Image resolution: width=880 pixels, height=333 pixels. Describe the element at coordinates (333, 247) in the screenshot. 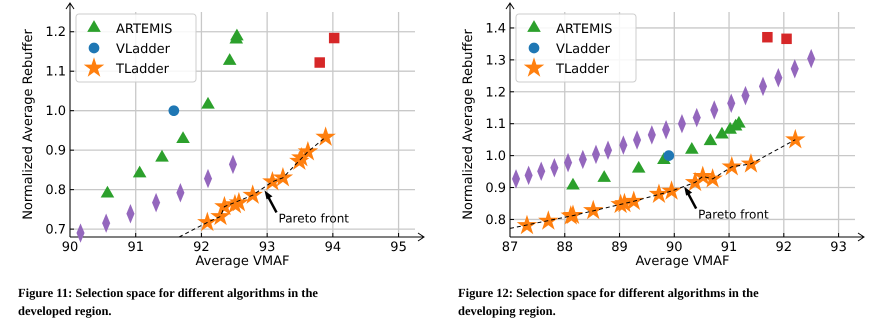

I see `x-tick-label: 94` at that location.